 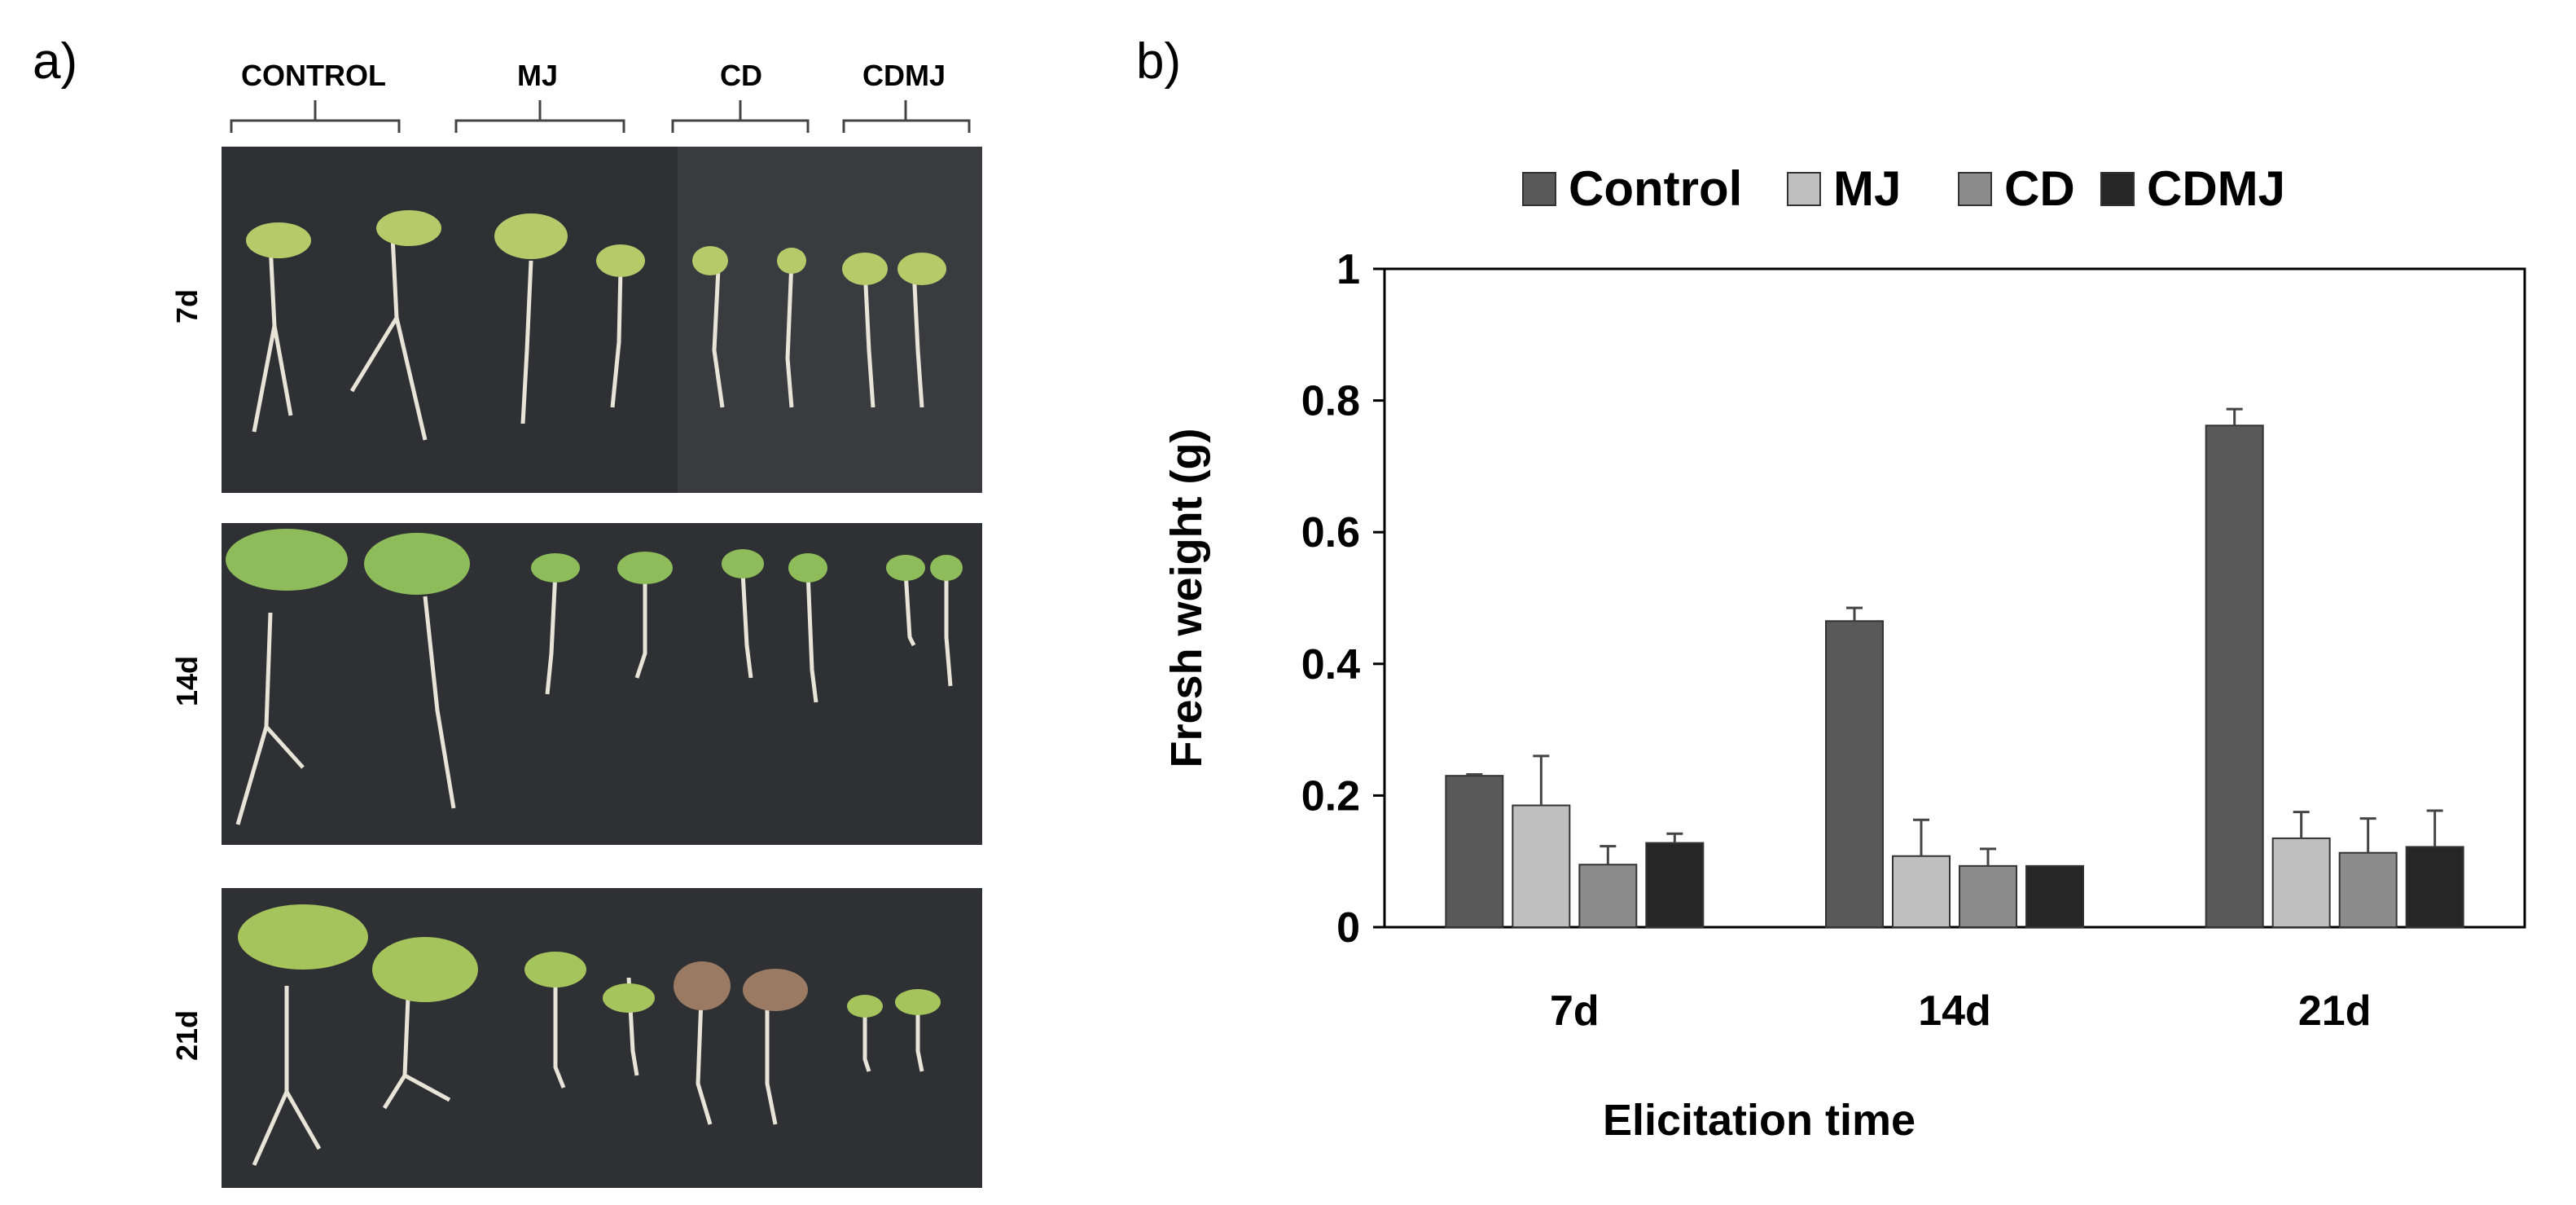 What do you see at coordinates (2117, 189) in the screenshot?
I see `legend-swatch-cdmj` at bounding box center [2117, 189].